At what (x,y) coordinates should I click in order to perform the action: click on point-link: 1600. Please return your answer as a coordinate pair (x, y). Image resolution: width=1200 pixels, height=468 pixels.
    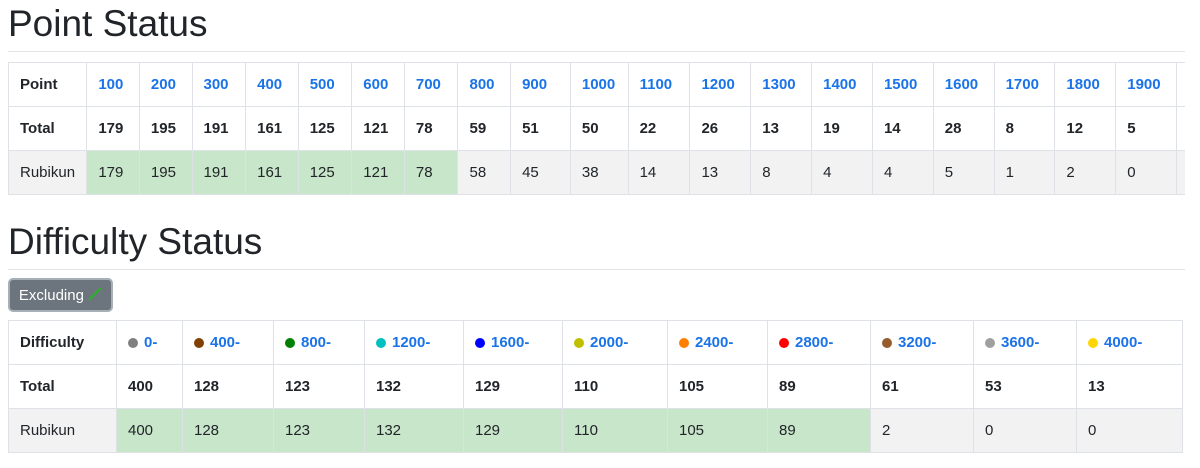
    Looking at the image, I should click on (961, 84).